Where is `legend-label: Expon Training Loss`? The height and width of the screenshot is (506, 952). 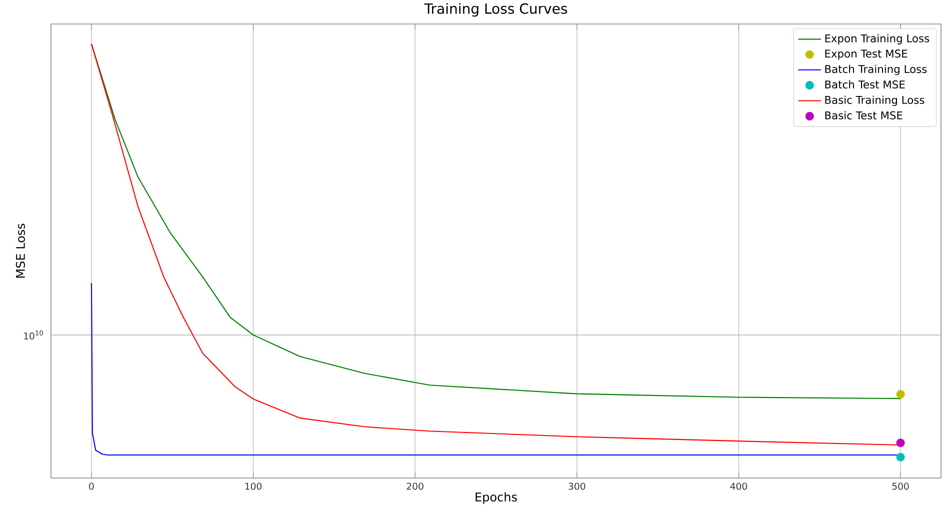
legend-label: Expon Training Loss is located at coordinates (877, 39).